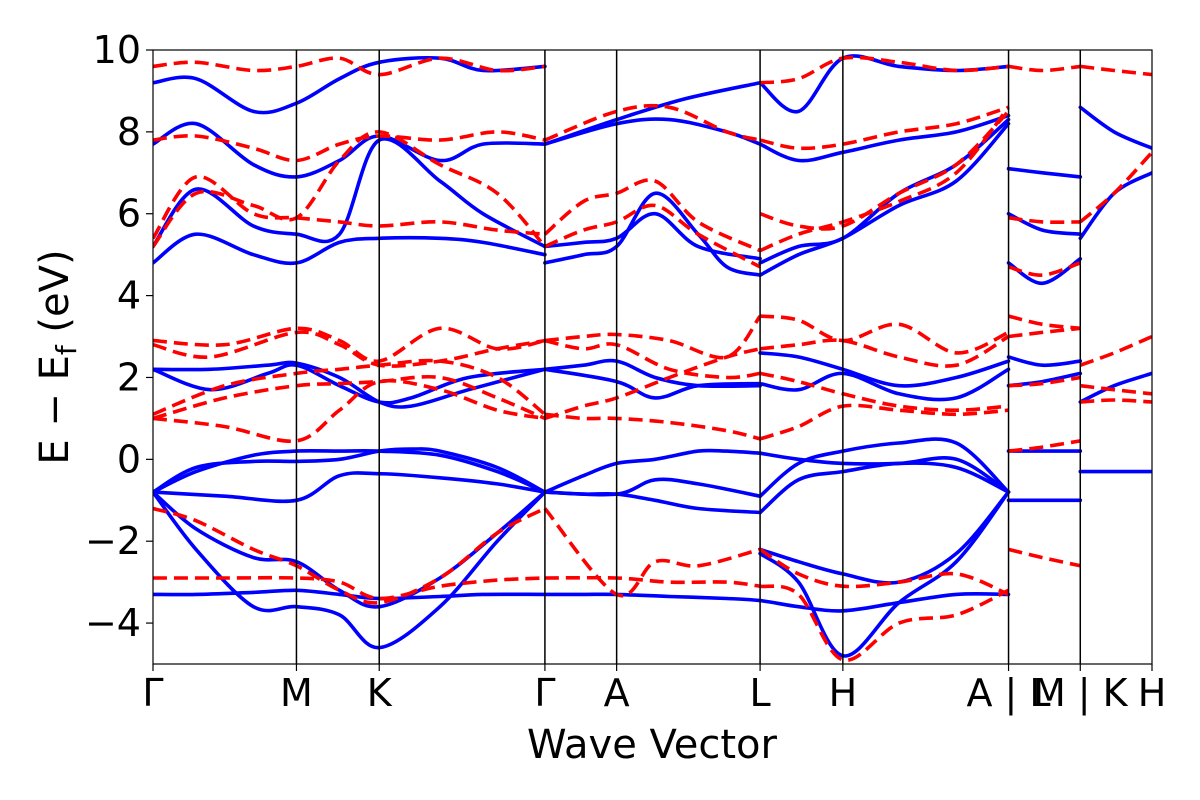 The width and height of the screenshot is (1200, 800). What do you see at coordinates (380, 693) in the screenshot?
I see `x-tick-label: K` at bounding box center [380, 693].